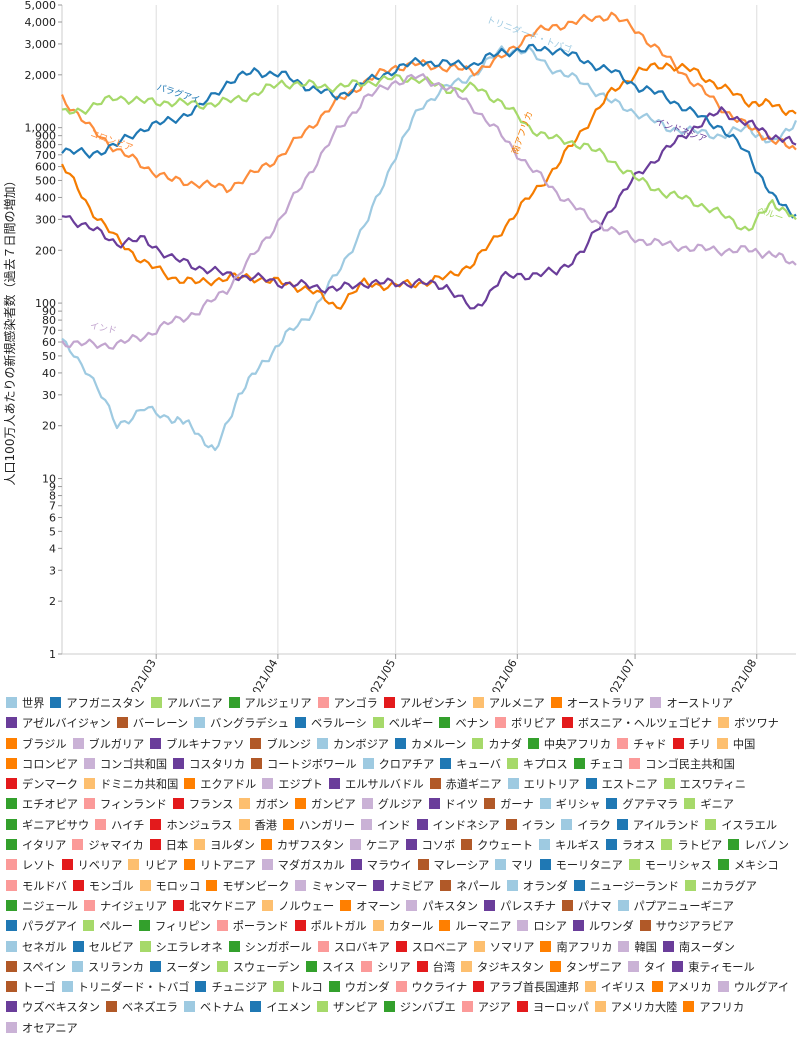 The width and height of the screenshot is (800, 1041). Describe the element at coordinates (241, 724) in the screenshot. I see `legend-item: バングラデシュ` at that location.